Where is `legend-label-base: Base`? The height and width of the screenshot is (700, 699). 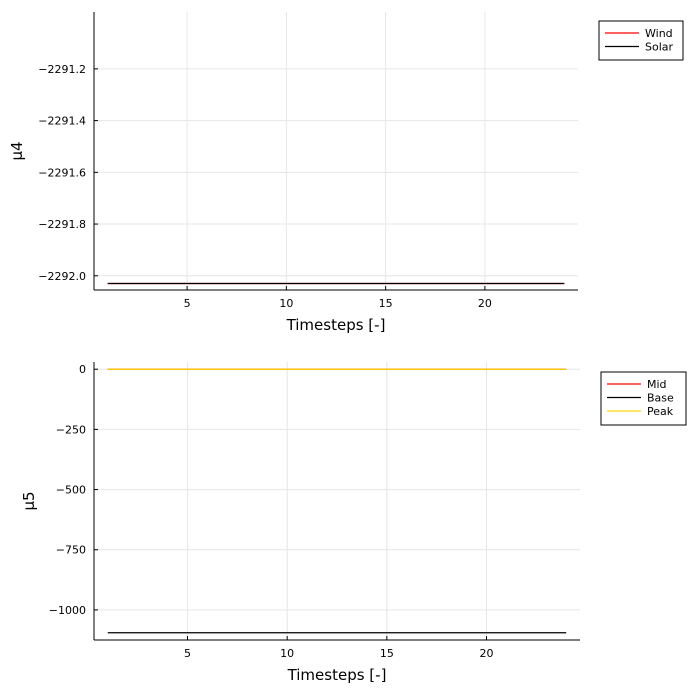
legend-label-base: Base is located at coordinates (660, 398).